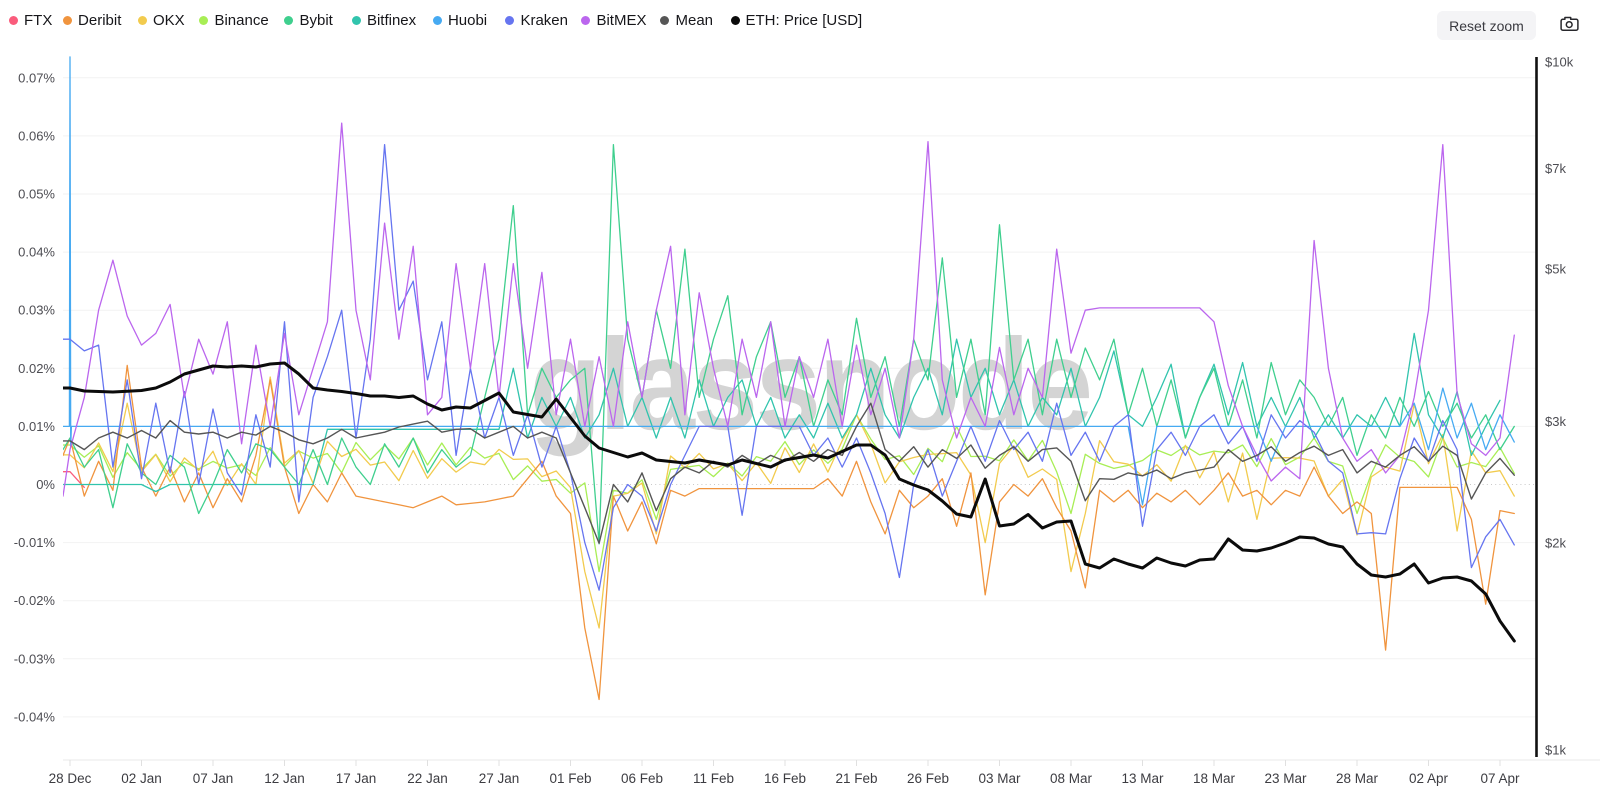  What do you see at coordinates (499, 778) in the screenshot?
I see `svg-text: 27 Jan` at bounding box center [499, 778].